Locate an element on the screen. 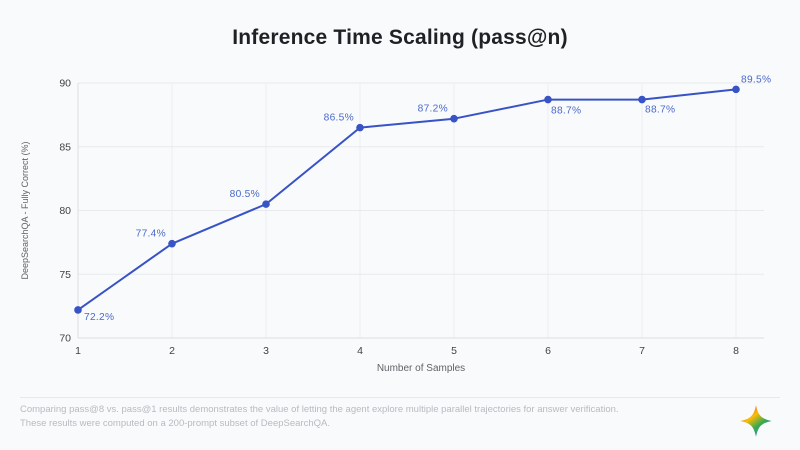  x-axis-title: Number of Samples is located at coordinates (421, 368).